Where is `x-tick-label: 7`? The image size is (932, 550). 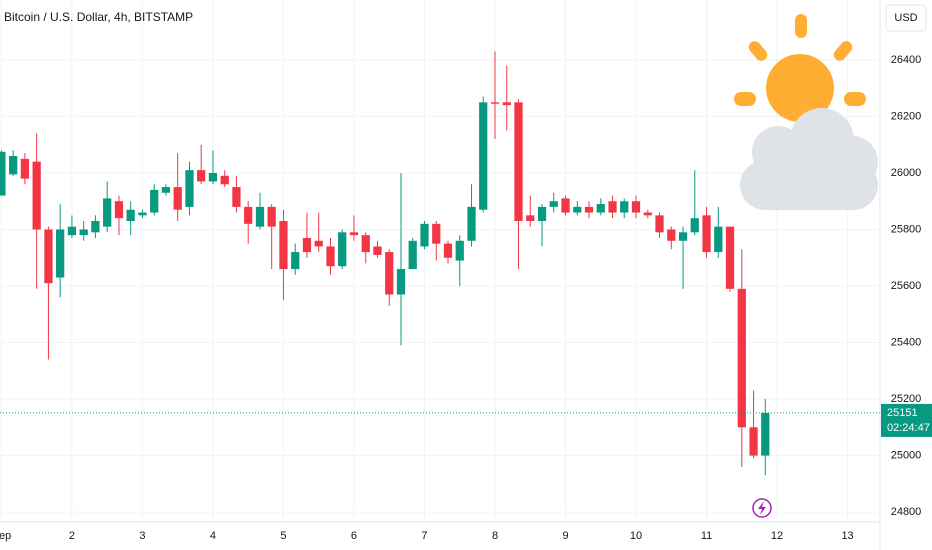 x-tick-label: 7 is located at coordinates (424, 536).